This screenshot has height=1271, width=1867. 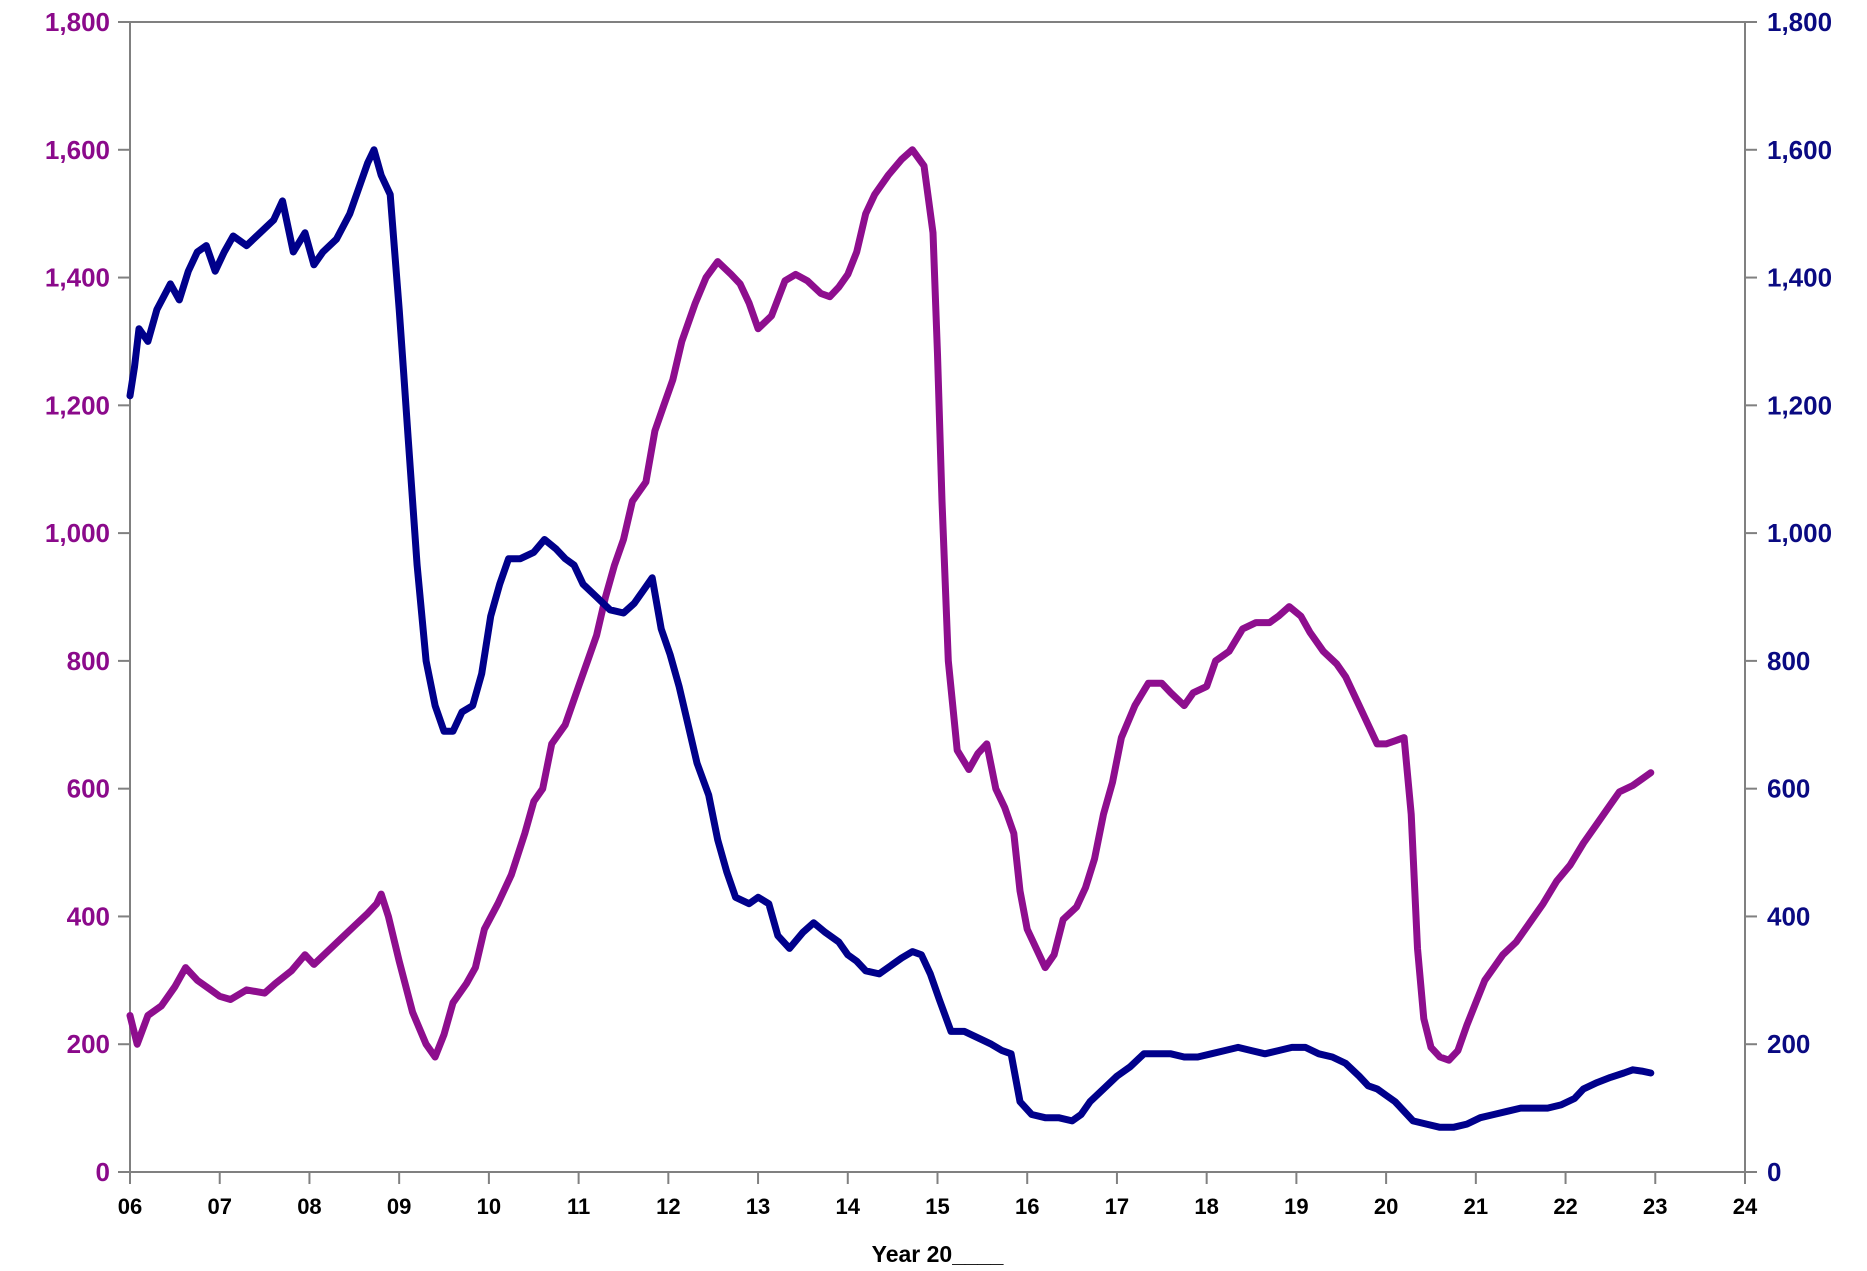 What do you see at coordinates (87, 597) in the screenshot?
I see `left-y-axis: 0 200 400 600 800 1,000 1,200 1,400 1,600 1,800` at bounding box center [87, 597].